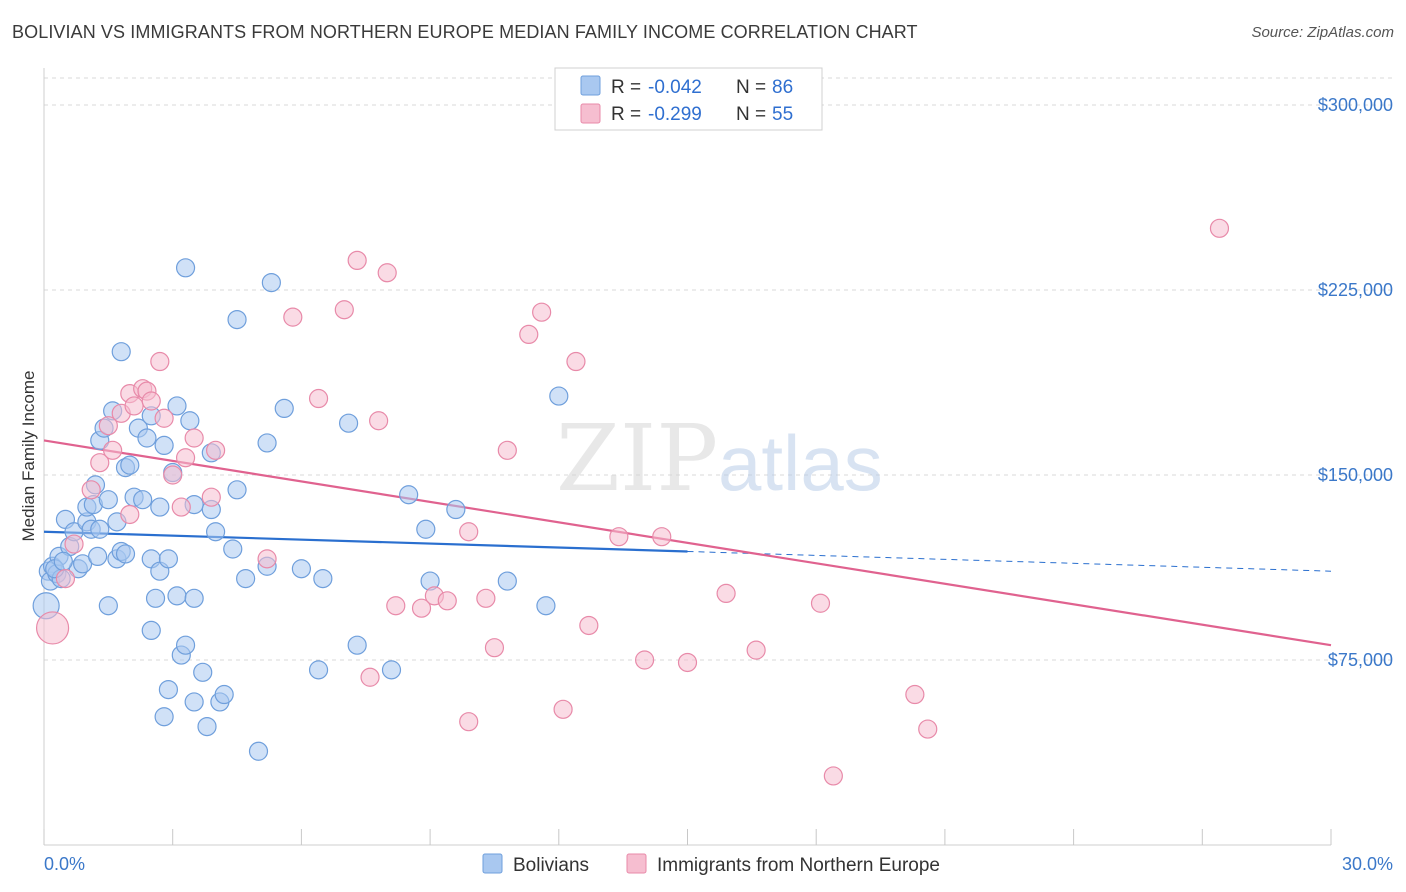  I want to click on legend-swatch-northern-europe, so click(636, 863).